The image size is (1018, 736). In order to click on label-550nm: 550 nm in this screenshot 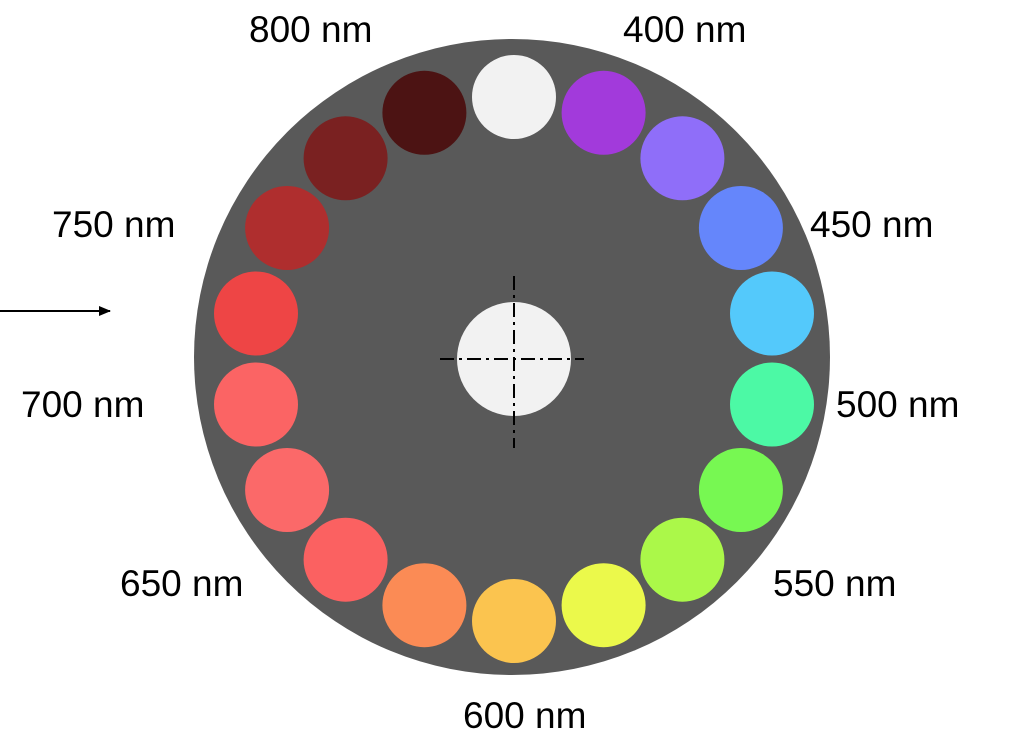, I will do `click(835, 583)`.